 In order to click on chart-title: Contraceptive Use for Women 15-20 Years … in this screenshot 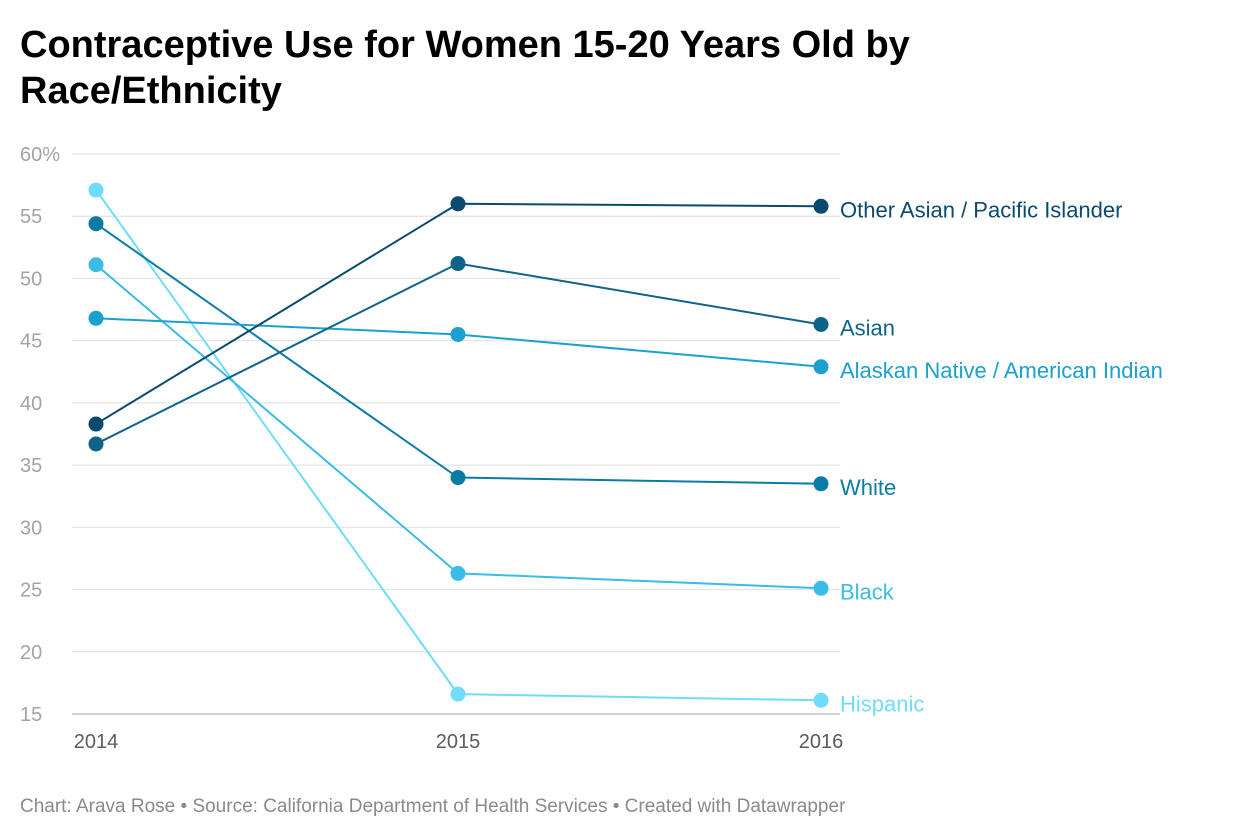, I will do `click(465, 68)`.